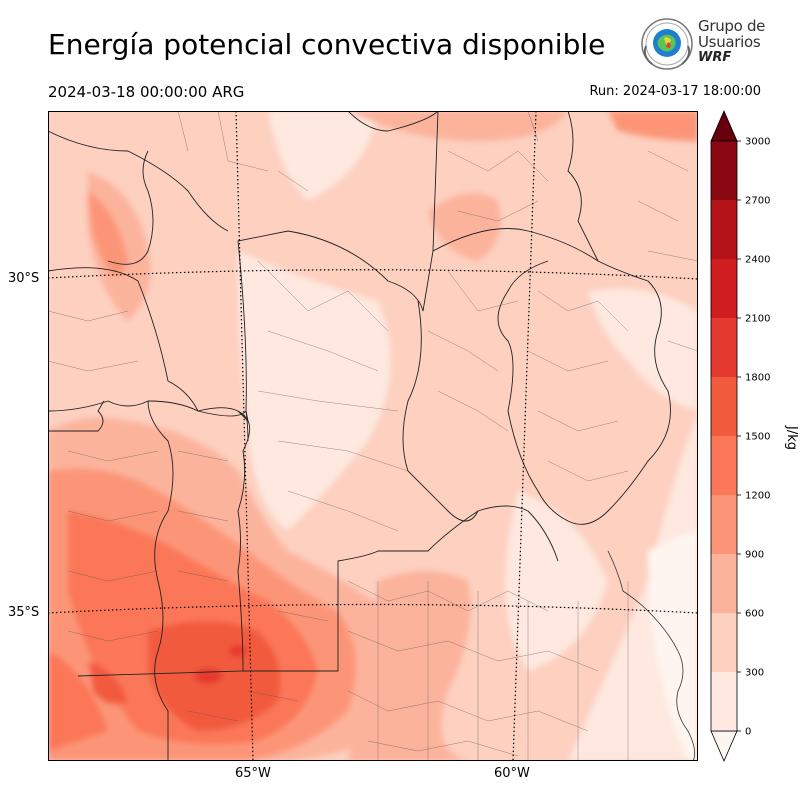  I want to click on colorbar-tick-label: 2400, so click(757, 260).